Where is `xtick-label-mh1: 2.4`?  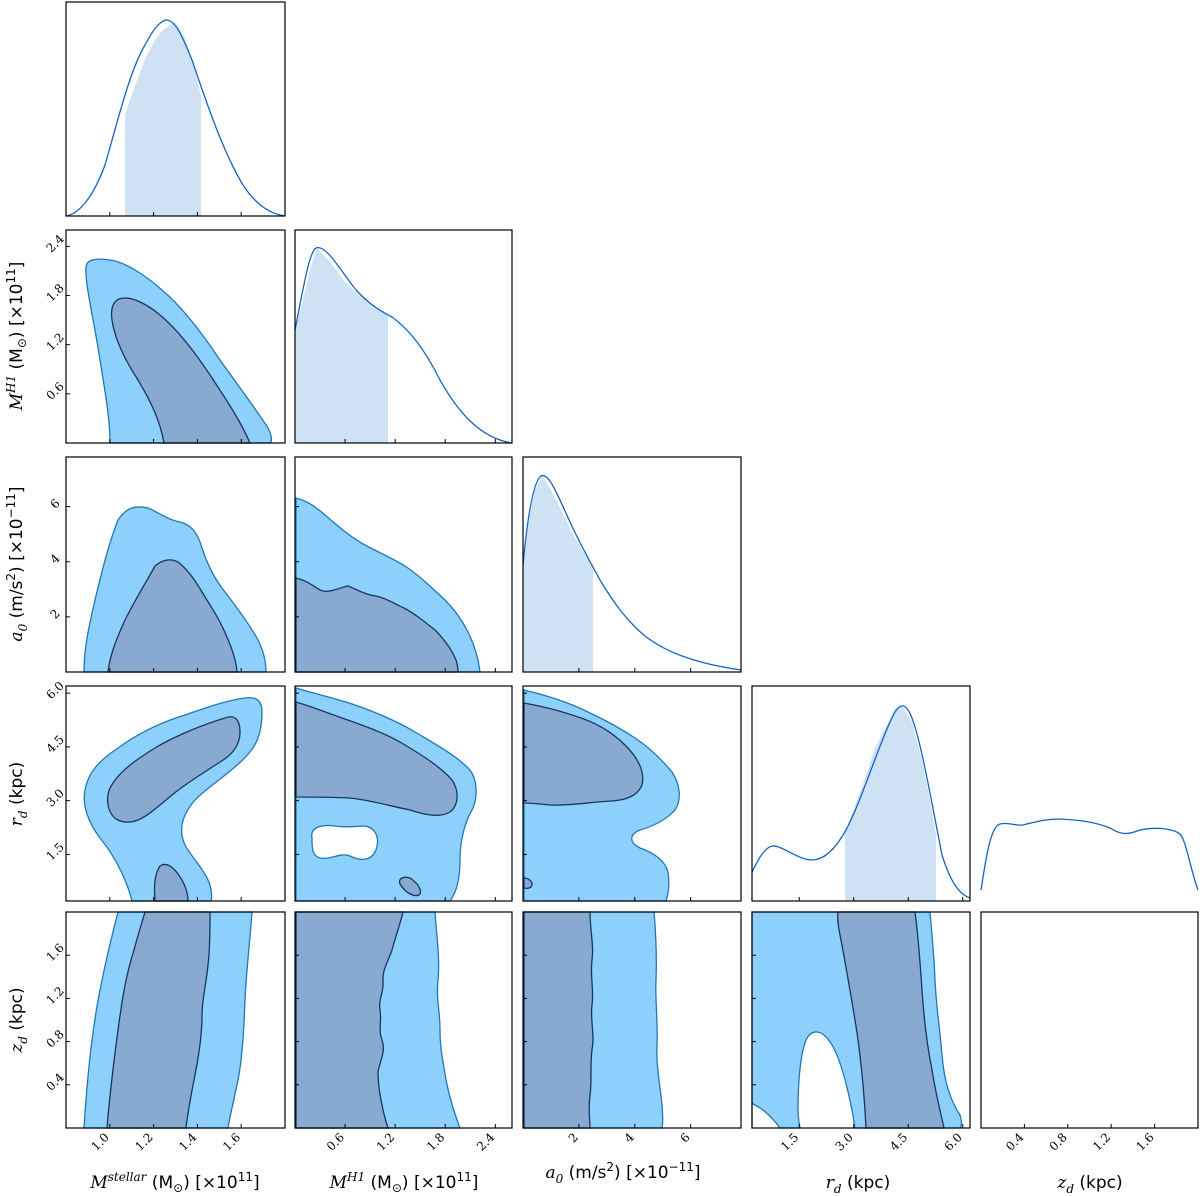 xtick-label-mh1: 2.4 is located at coordinates (486, 1142).